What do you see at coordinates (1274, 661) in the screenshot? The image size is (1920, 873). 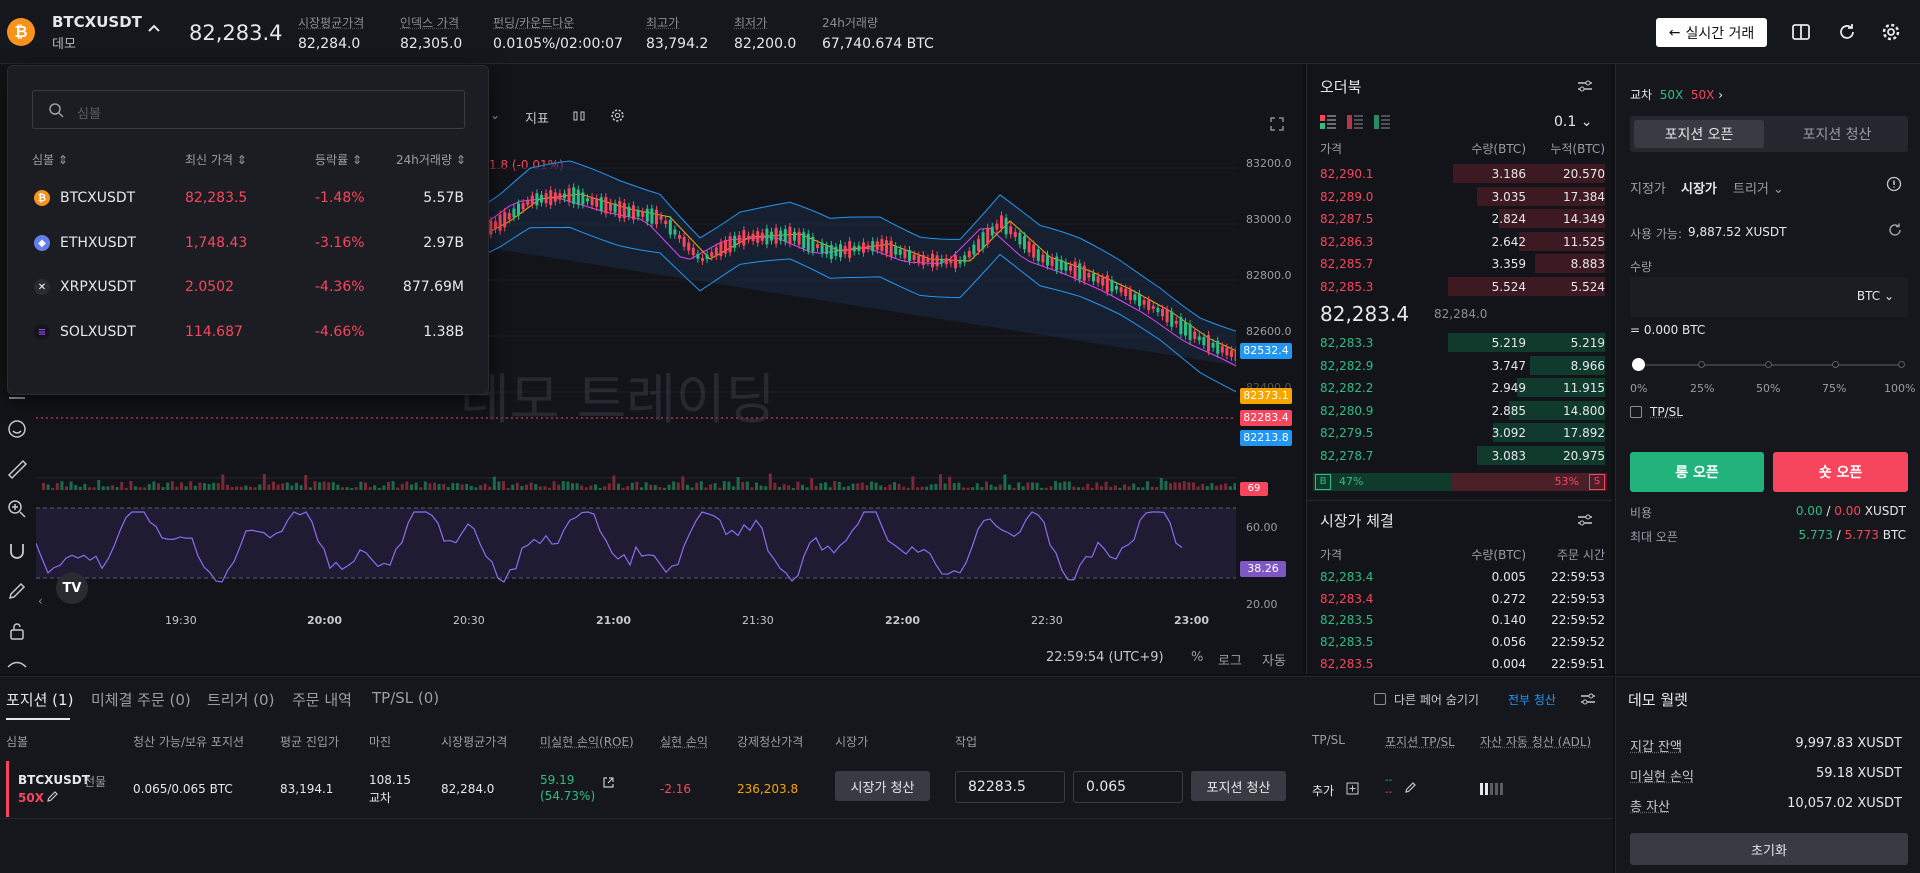 I see `auto-scale-button: 자동` at bounding box center [1274, 661].